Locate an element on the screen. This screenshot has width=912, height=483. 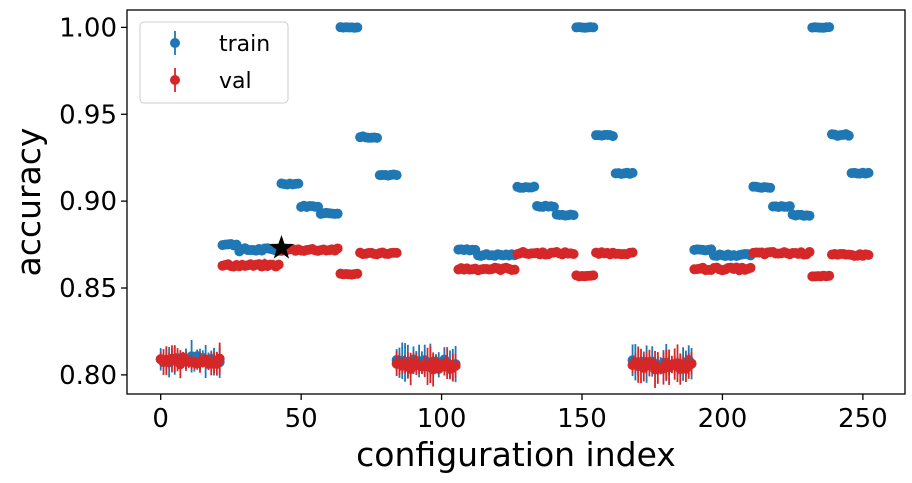
y-tick-label: 1.00 is located at coordinates (88, 28).